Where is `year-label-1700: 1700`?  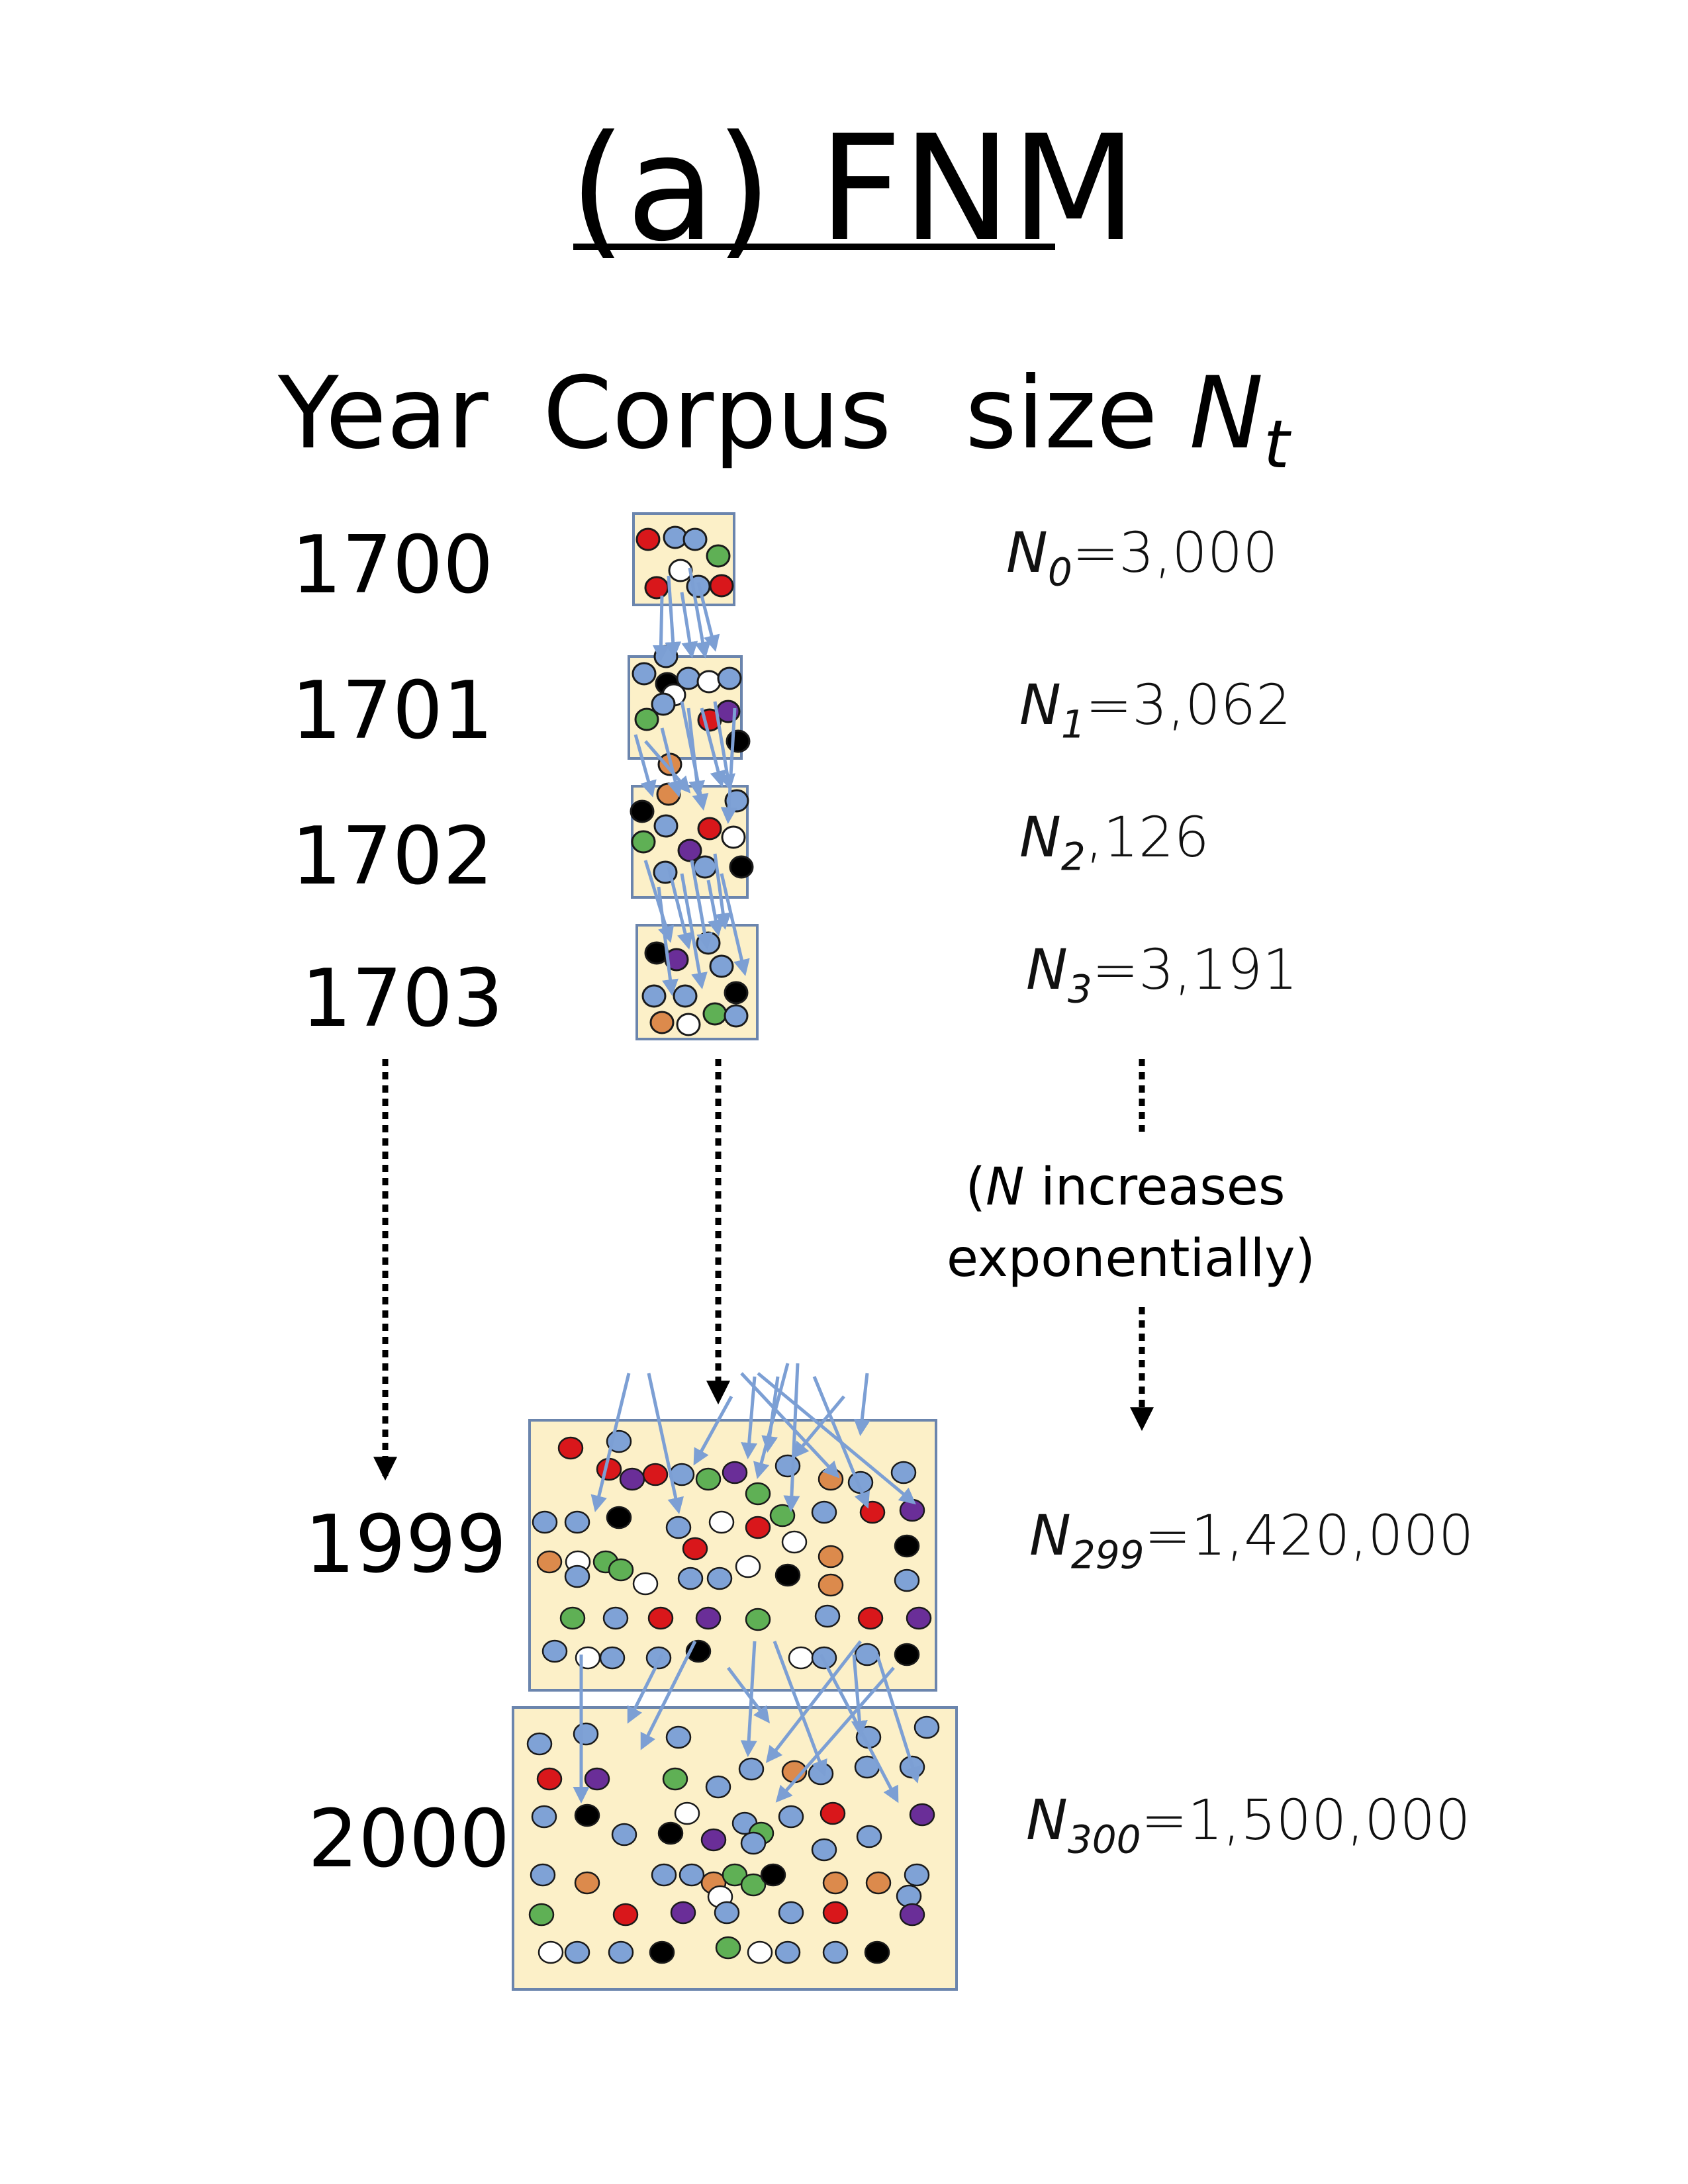 year-label-1700: 1700 is located at coordinates (392, 566).